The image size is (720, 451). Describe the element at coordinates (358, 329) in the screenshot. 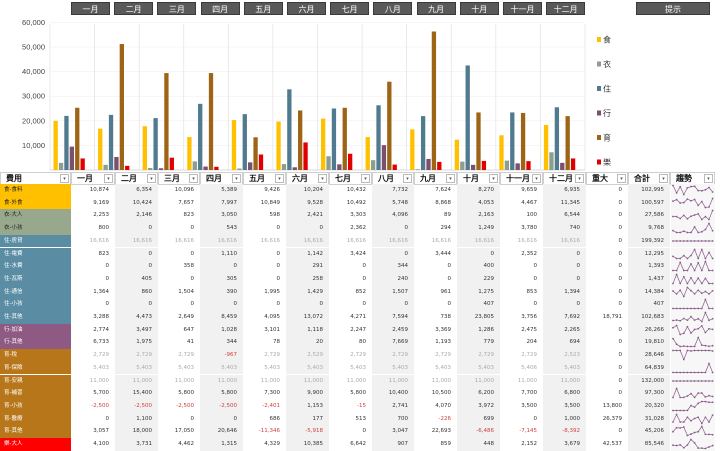

I see `month-value-cell: 2,247` at that location.